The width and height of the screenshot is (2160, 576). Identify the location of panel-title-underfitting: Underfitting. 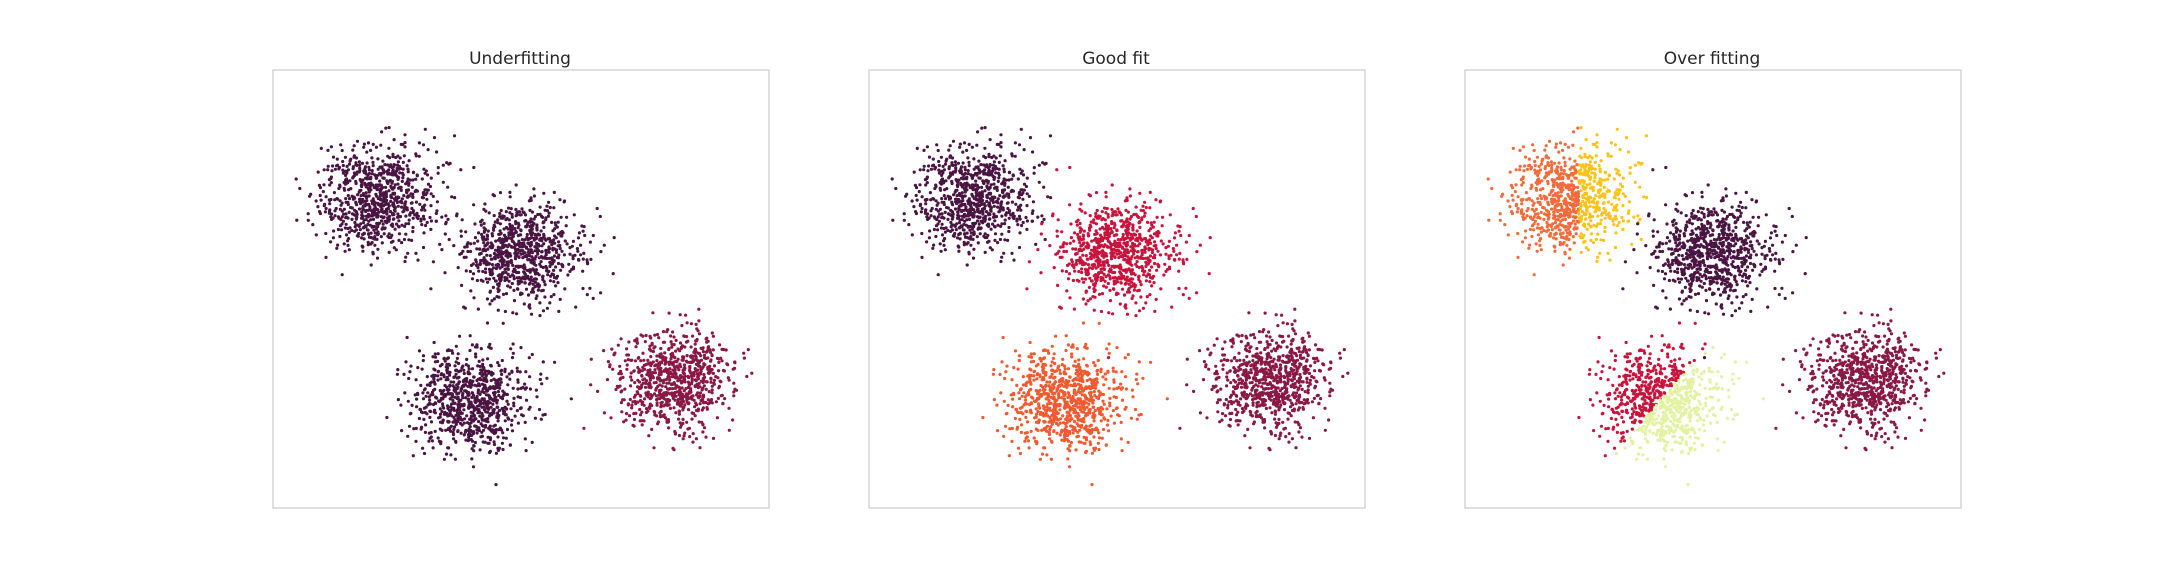
(520, 59).